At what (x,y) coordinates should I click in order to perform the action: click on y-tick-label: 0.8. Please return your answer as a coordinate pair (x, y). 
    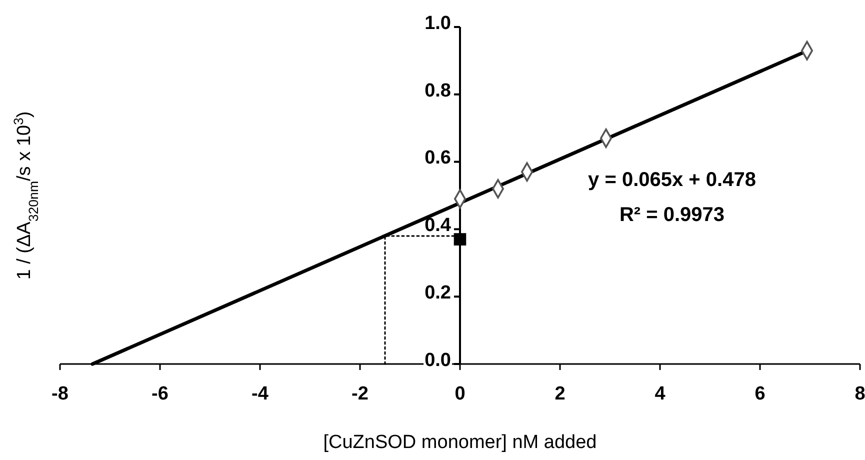
    Looking at the image, I should click on (437, 91).